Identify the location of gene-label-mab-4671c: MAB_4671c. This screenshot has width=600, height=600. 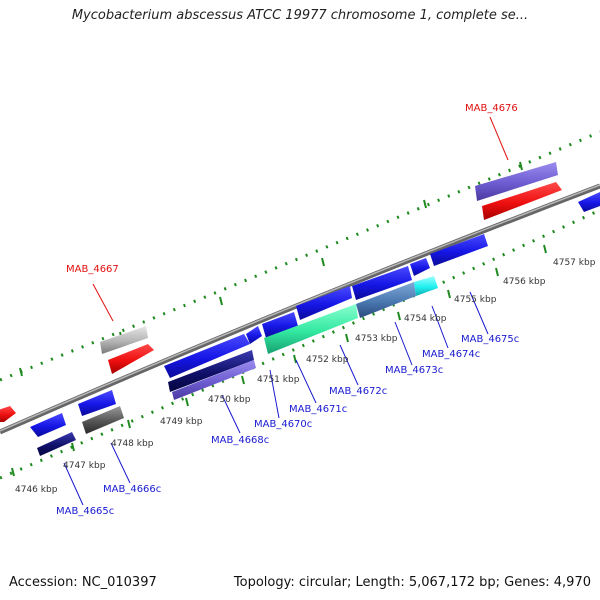
(318, 409).